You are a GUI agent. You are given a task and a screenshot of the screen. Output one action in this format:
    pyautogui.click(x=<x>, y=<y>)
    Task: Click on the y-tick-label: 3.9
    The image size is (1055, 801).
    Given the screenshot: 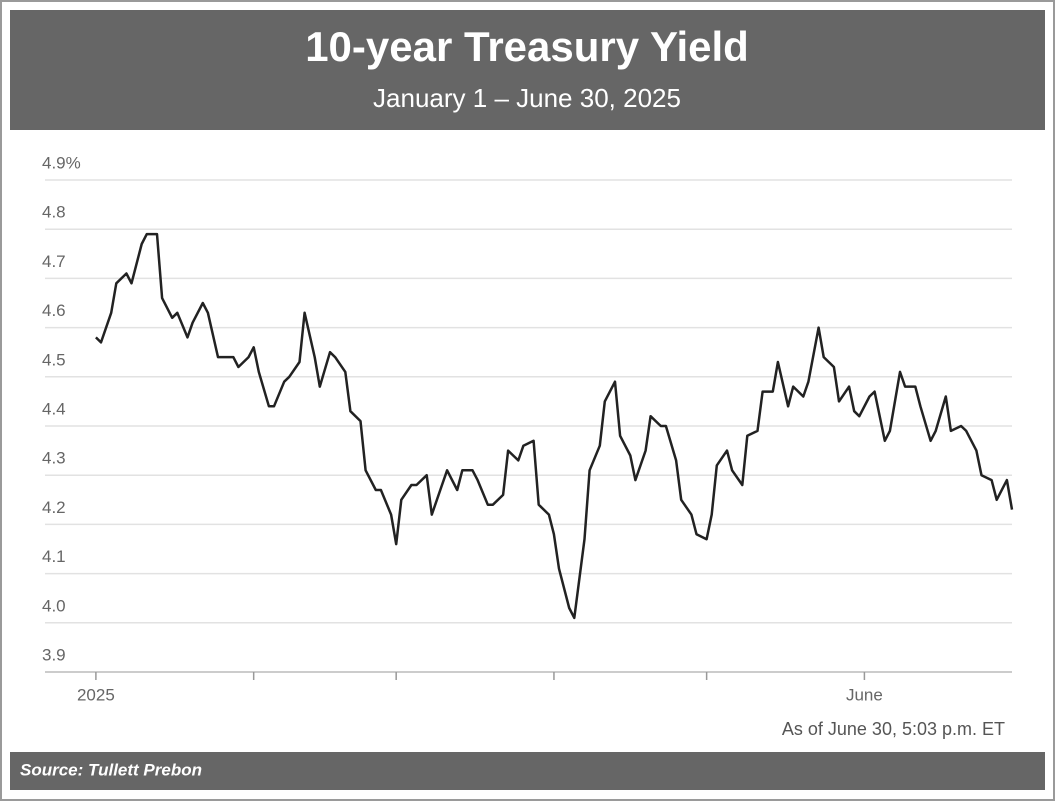 What is the action you would take?
    pyautogui.click(x=54, y=654)
    